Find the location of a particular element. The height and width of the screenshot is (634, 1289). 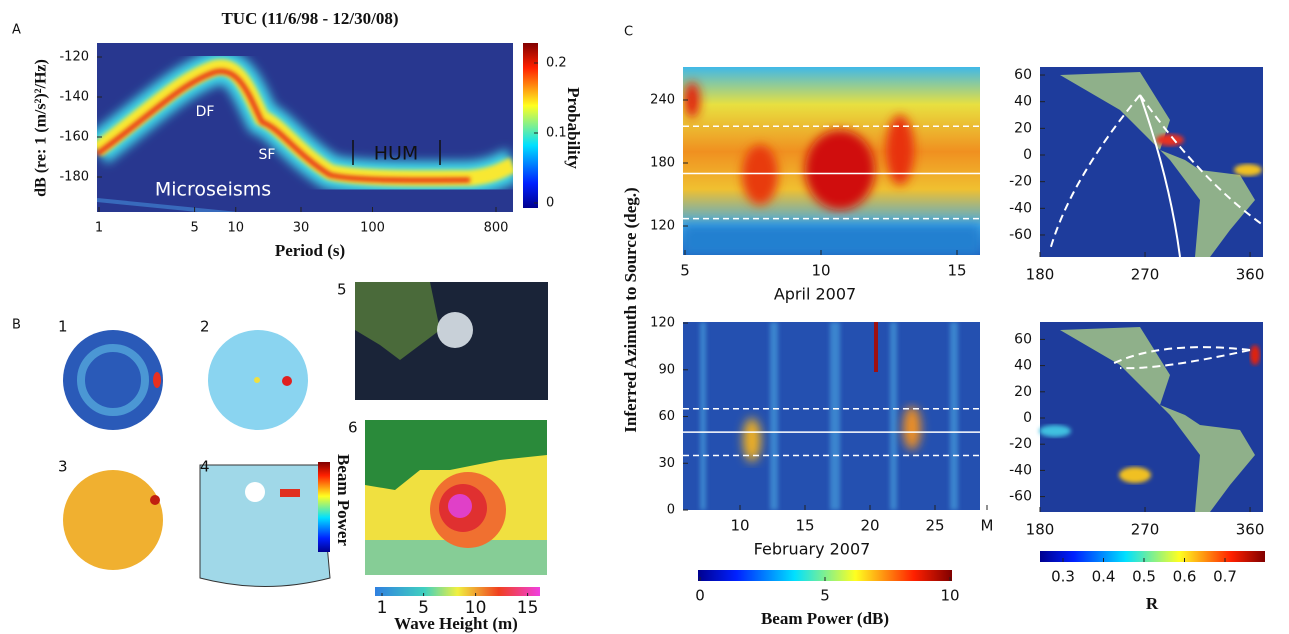

y-tick-label: -160 is located at coordinates (74, 137).